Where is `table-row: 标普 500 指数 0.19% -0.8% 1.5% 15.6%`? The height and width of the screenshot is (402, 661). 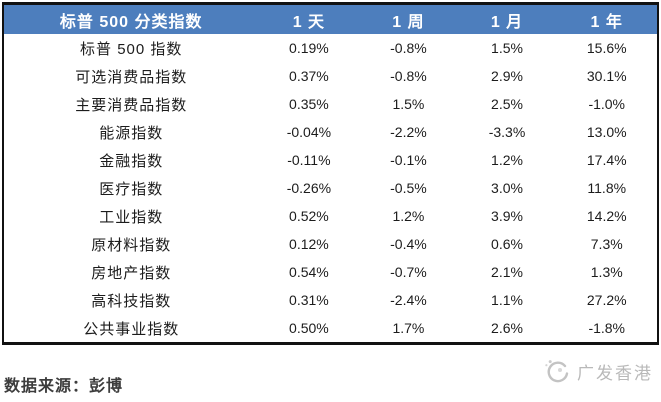 table-row: 标普 500 指数 0.19% -0.8% 1.5% 15.6% is located at coordinates (330, 48).